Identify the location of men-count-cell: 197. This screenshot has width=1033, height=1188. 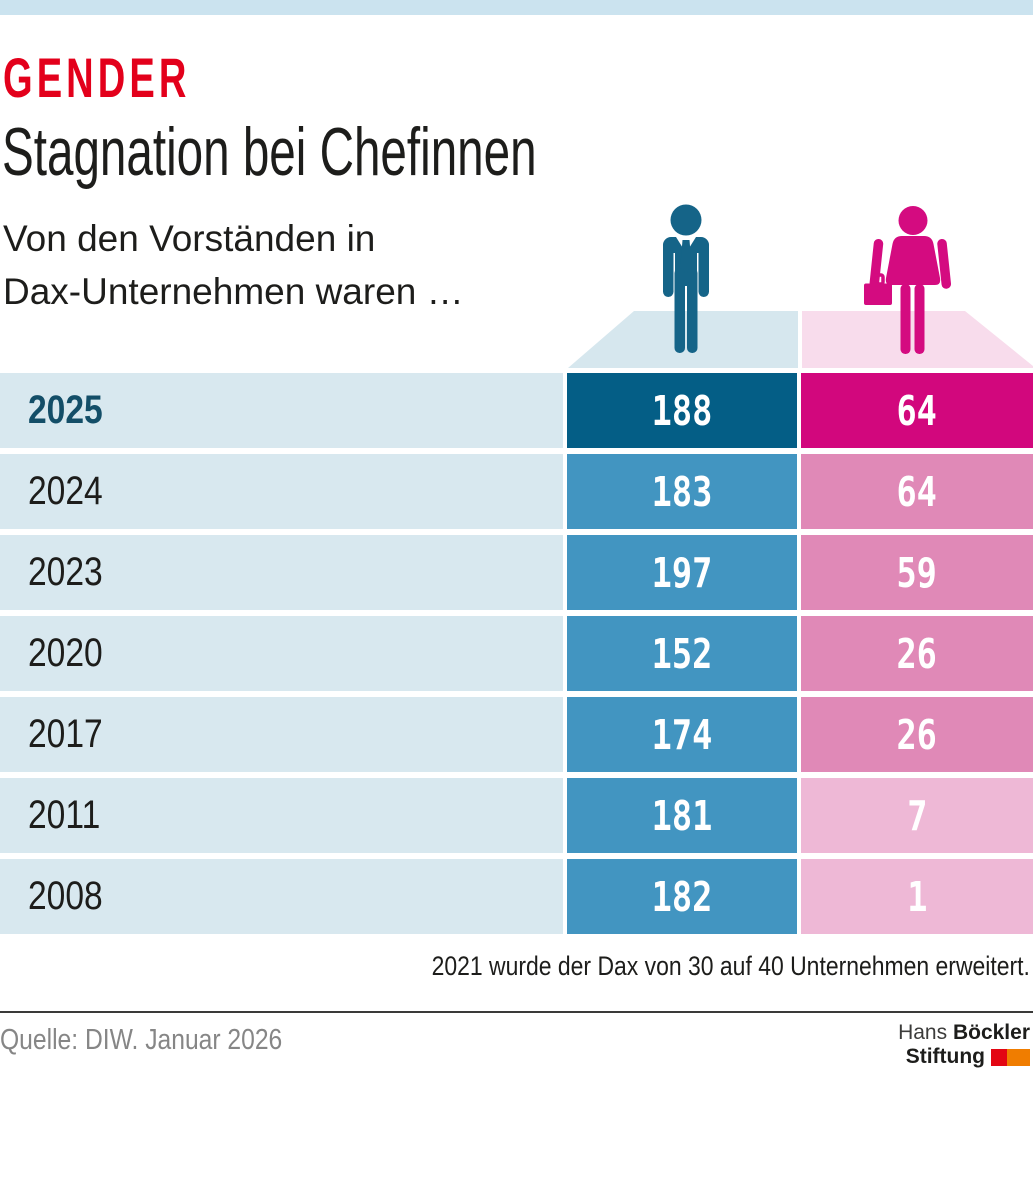
(682, 572).